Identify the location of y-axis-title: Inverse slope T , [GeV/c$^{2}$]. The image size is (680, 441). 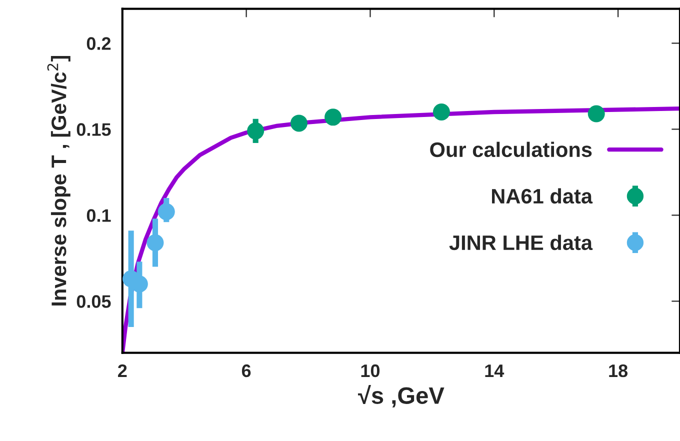
(58, 181).